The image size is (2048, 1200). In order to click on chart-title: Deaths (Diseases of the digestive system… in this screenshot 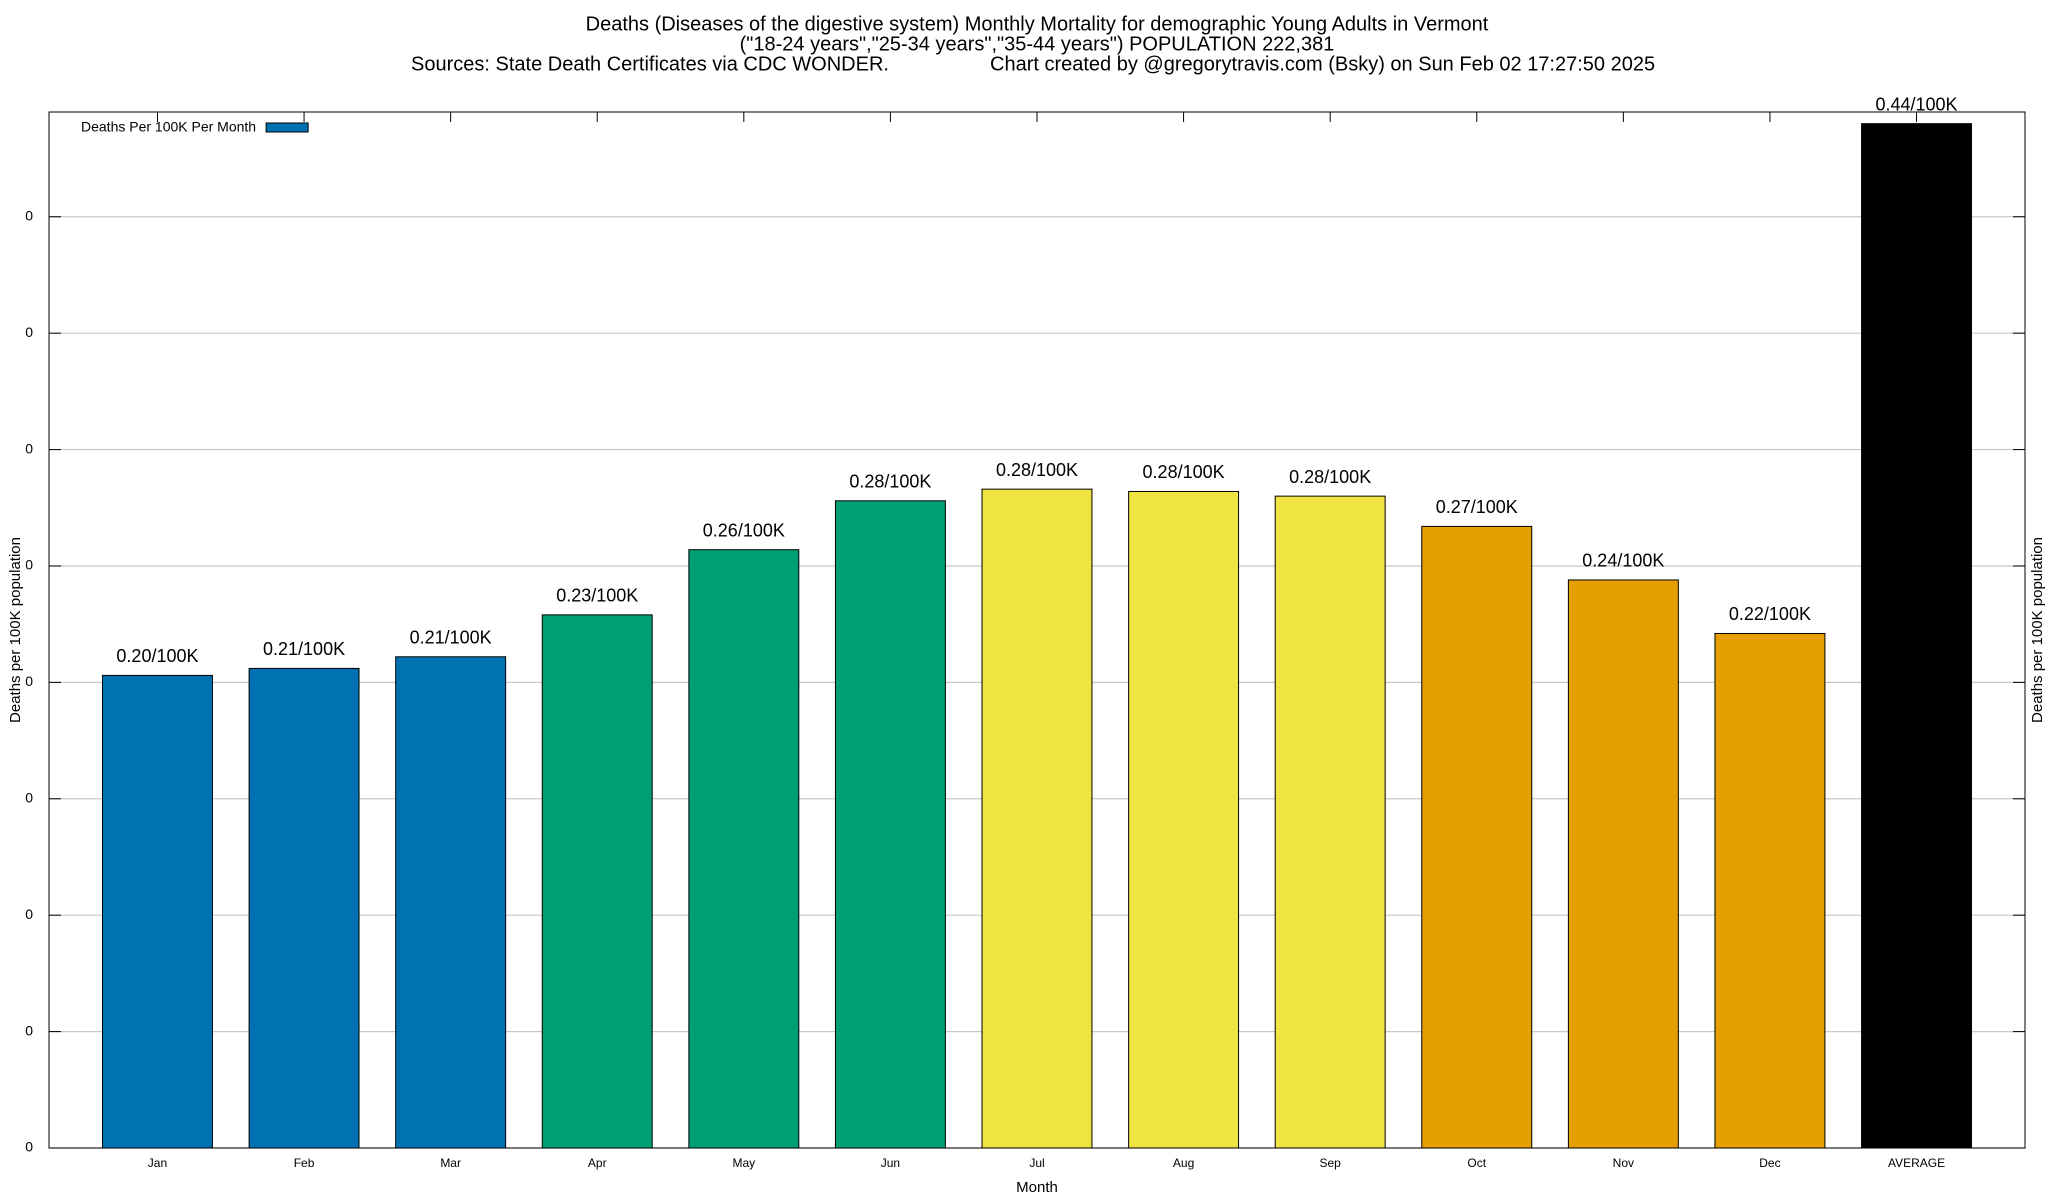, I will do `click(1037, 24)`.